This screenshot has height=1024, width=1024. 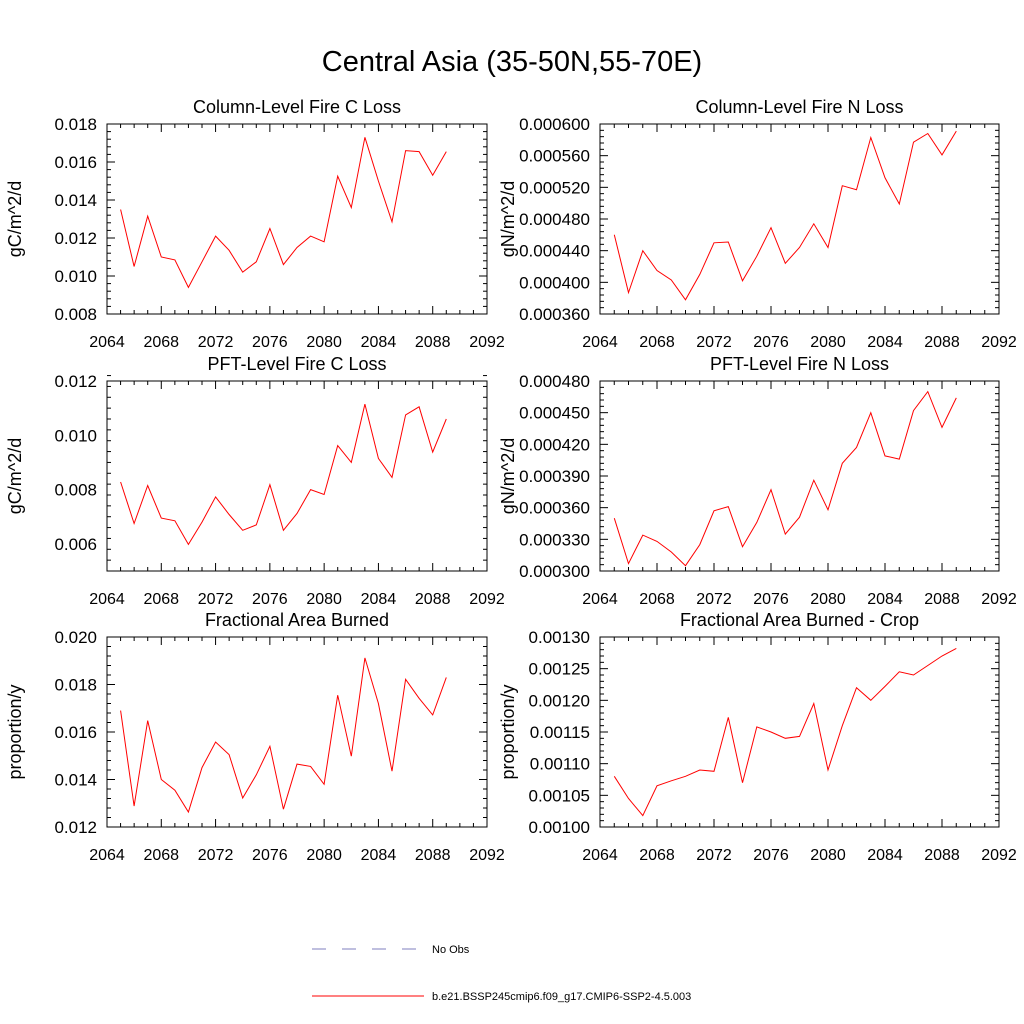 What do you see at coordinates (451, 950) in the screenshot?
I see `legend-obs-label: No Obs` at bounding box center [451, 950].